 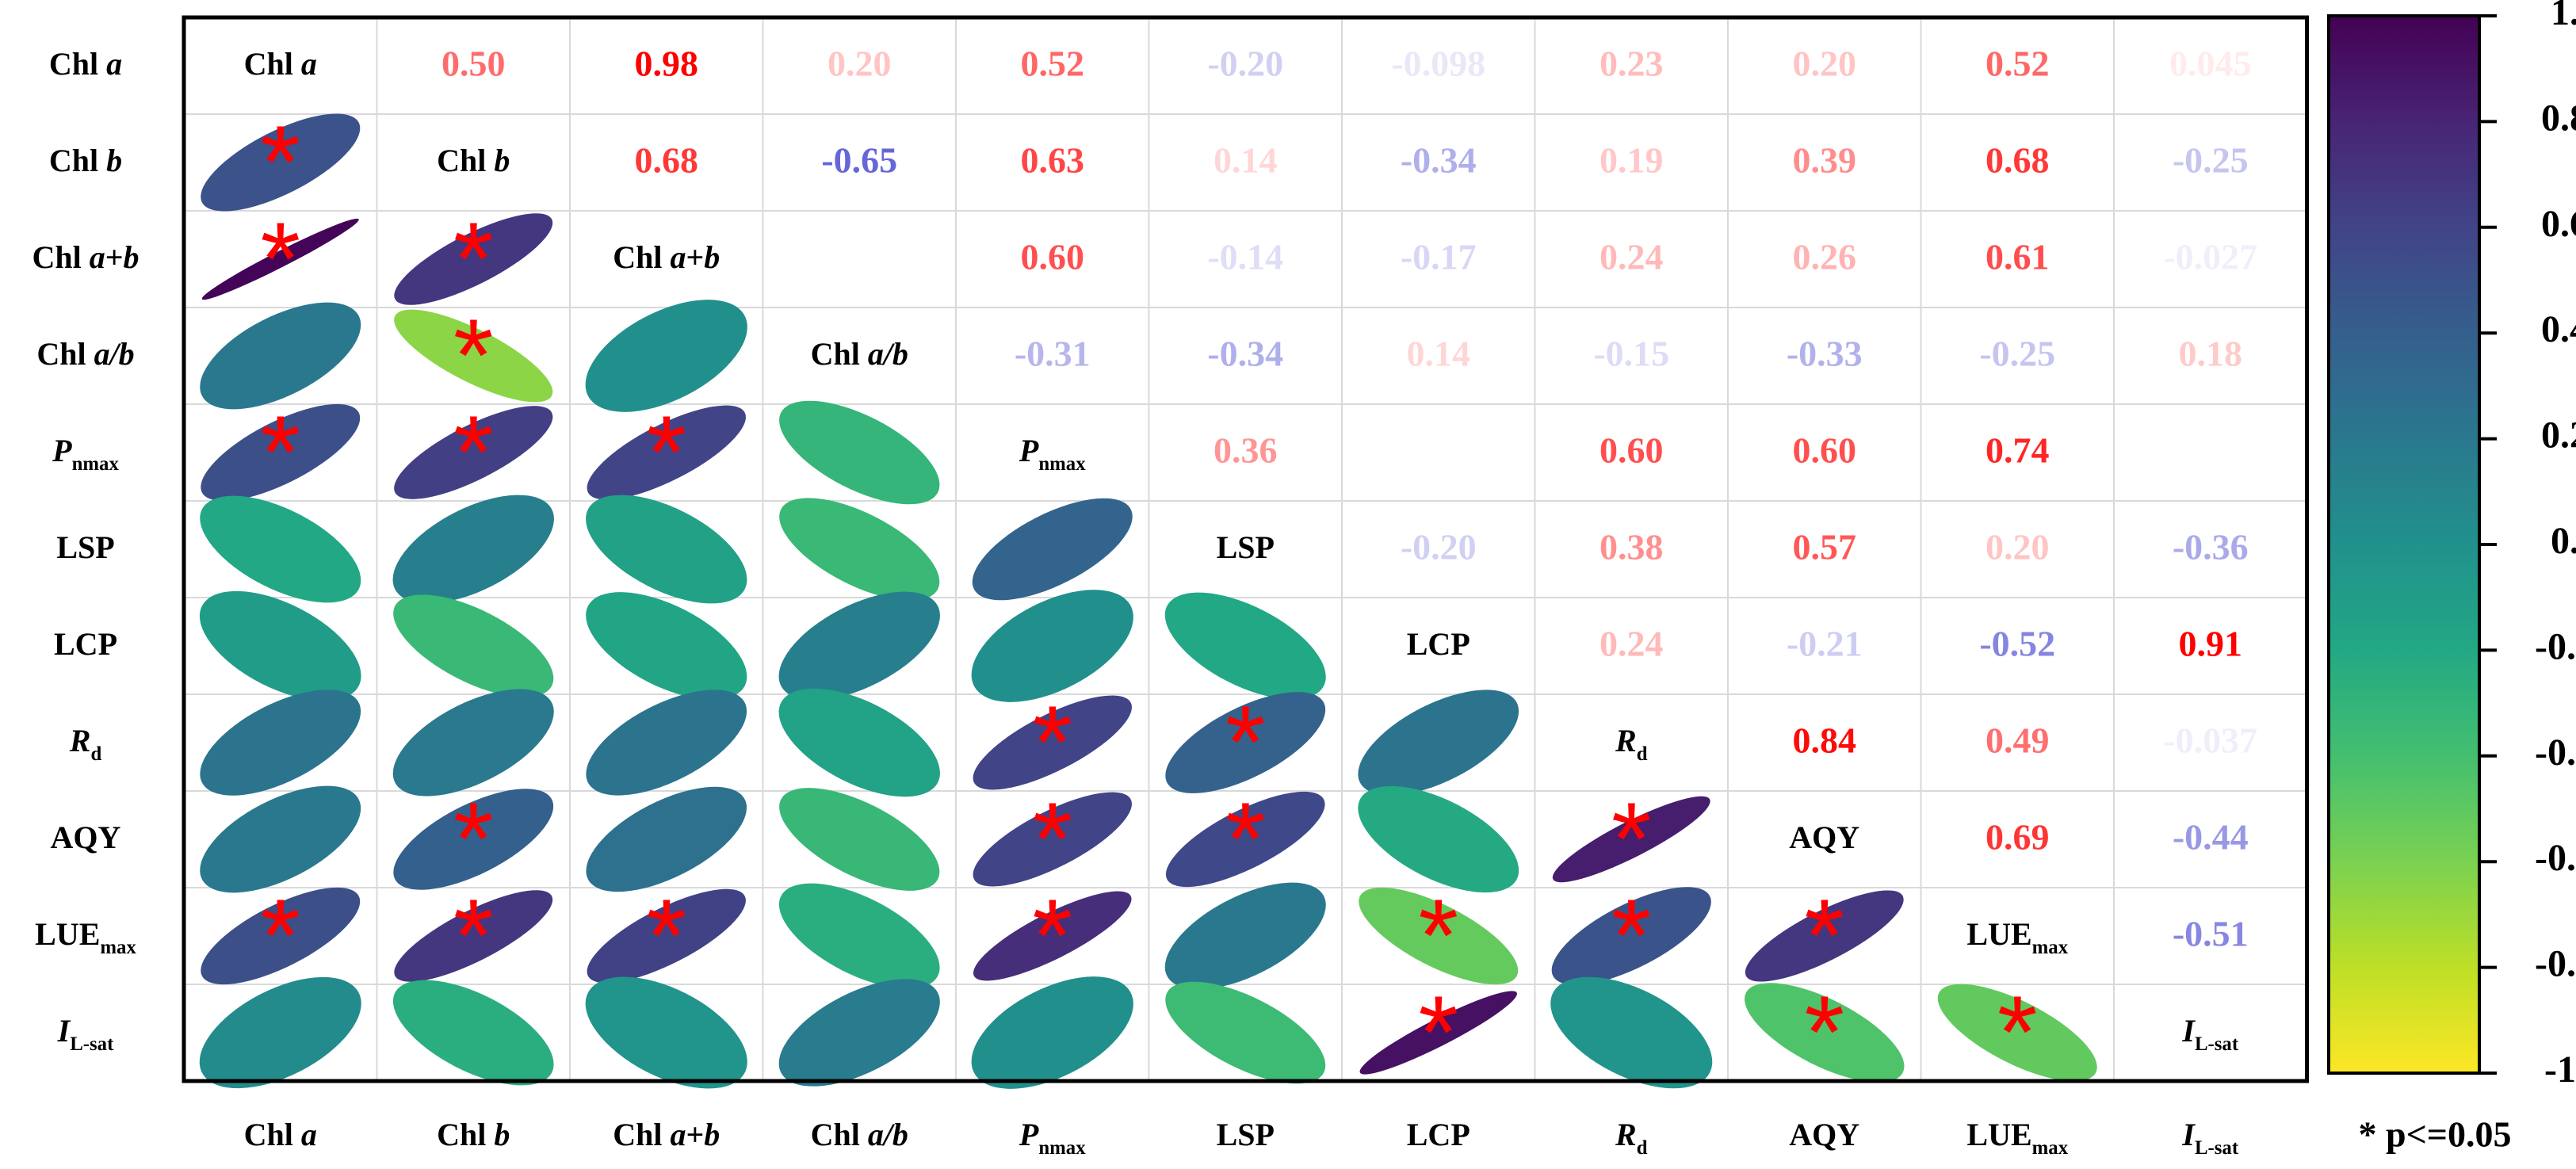 I want to click on correlation-value-label: -0.098, so click(x=1438, y=64).